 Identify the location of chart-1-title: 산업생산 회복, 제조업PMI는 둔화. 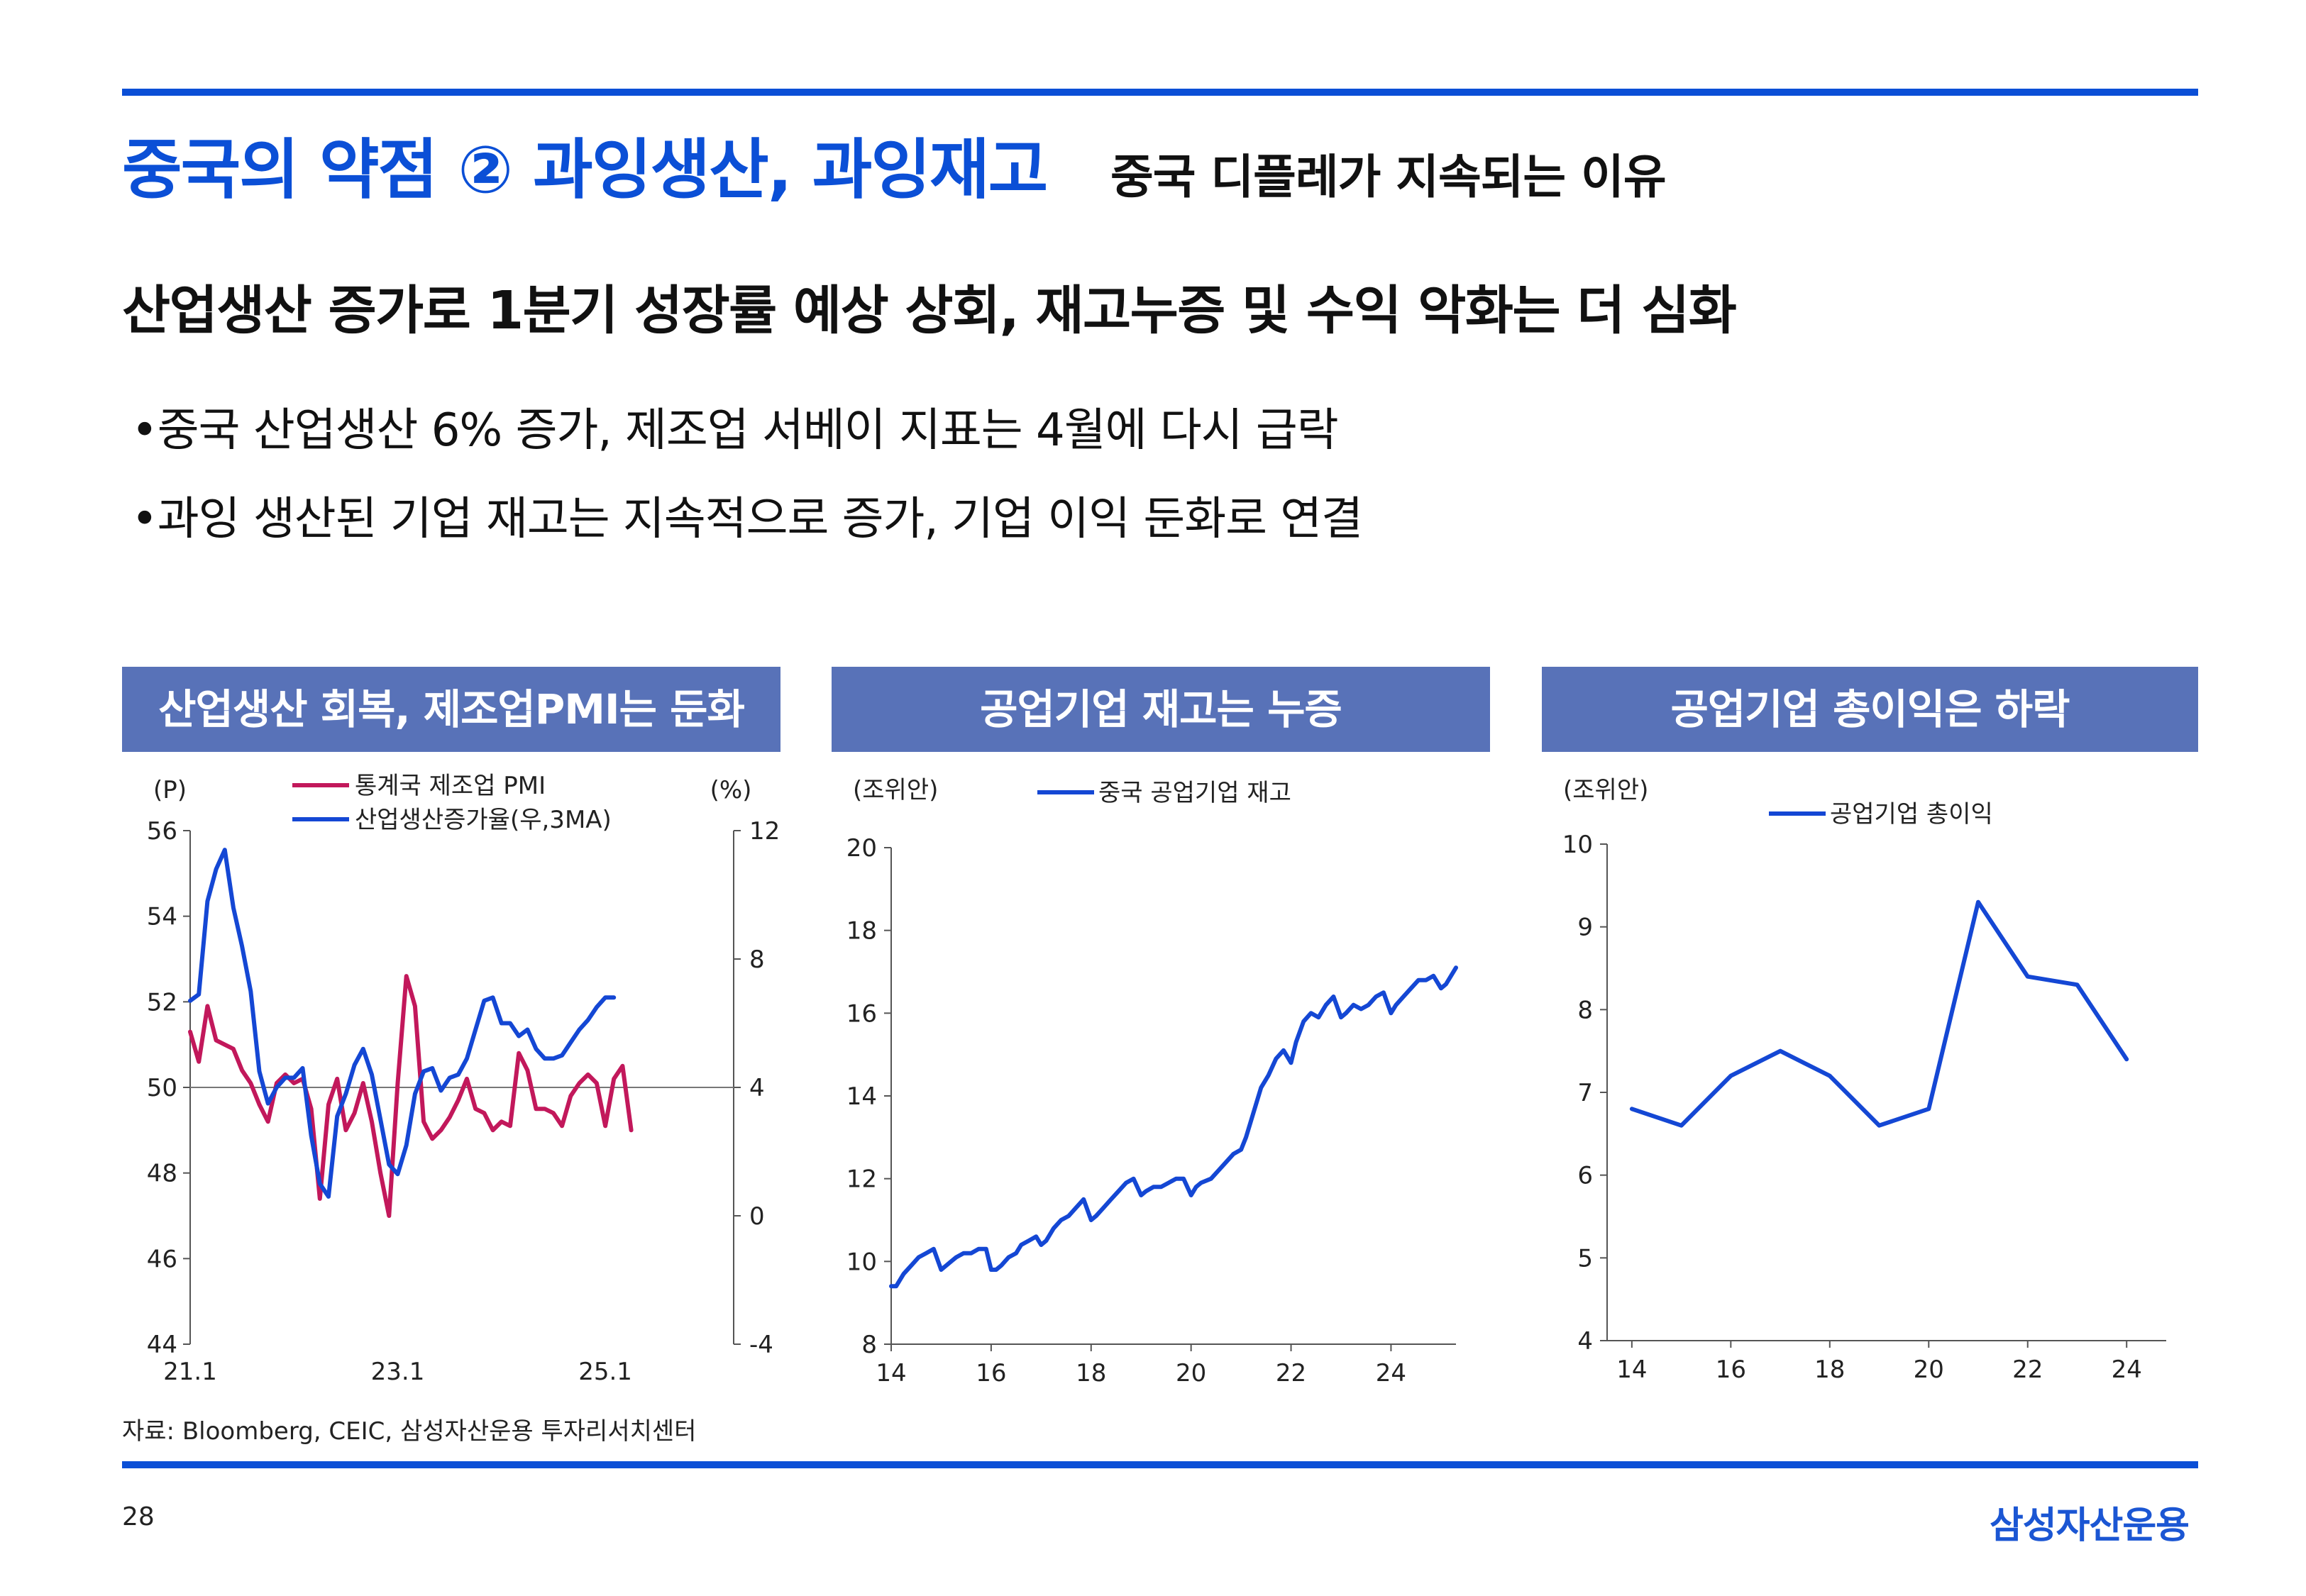
(451, 709).